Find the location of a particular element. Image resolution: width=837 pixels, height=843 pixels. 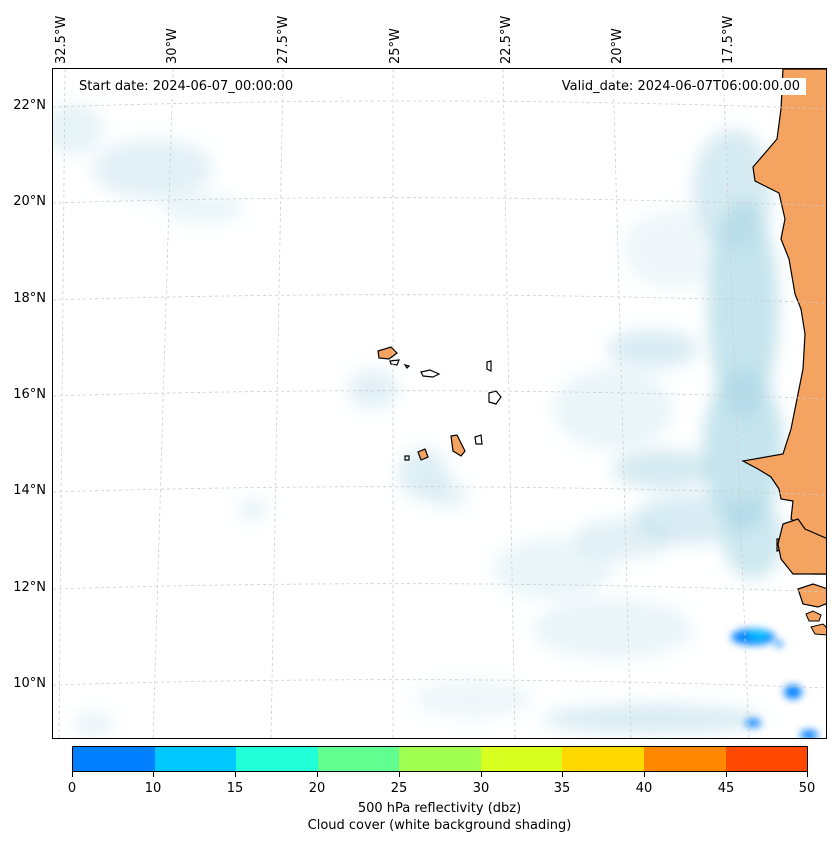

island-fogo is located at coordinates (423, 454).